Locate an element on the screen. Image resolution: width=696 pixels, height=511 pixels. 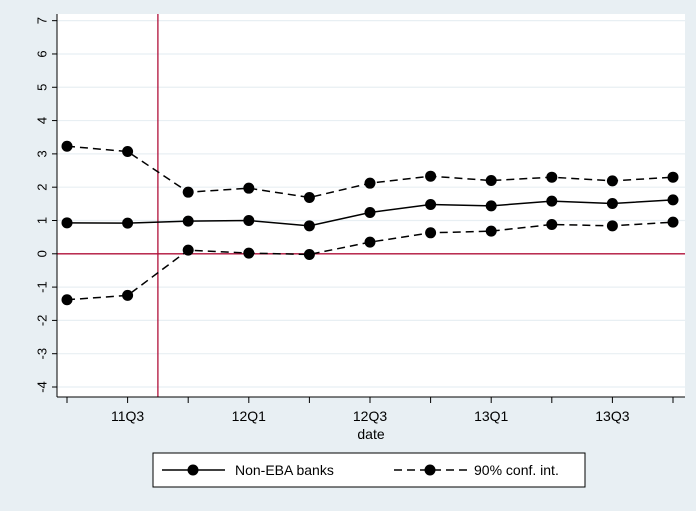
x-tick-label: 11Q3 is located at coordinates (127, 416).